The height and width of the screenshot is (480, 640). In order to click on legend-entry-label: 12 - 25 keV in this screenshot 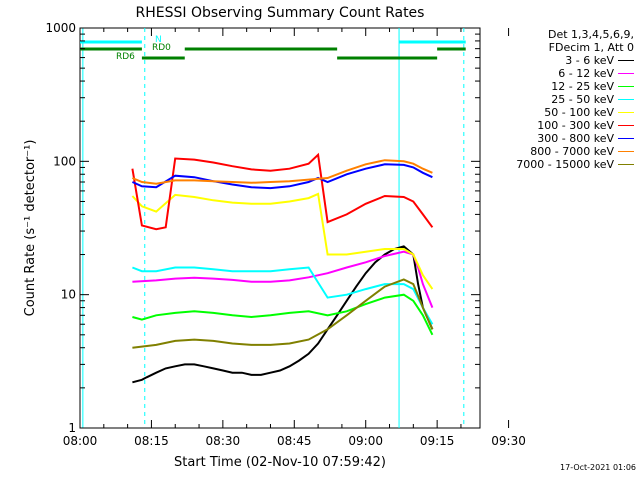, I will do `click(582, 86)`.